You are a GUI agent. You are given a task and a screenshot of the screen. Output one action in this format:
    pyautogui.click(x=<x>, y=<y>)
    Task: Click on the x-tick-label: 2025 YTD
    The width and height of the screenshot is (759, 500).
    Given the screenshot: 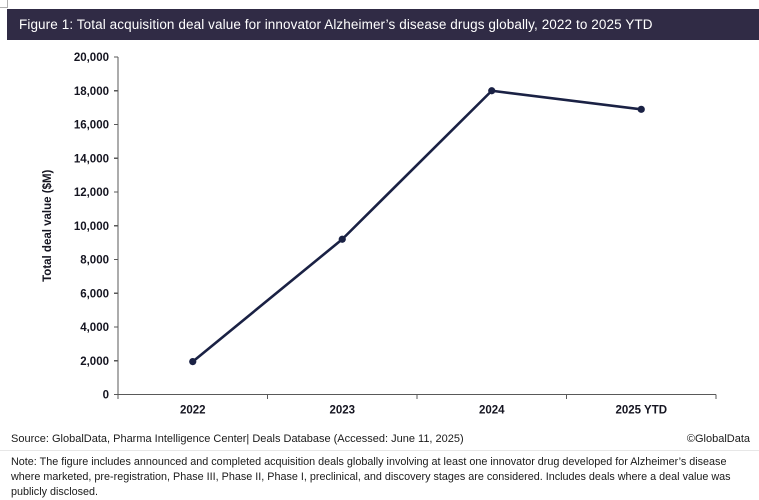 What is the action you would take?
    pyautogui.click(x=641, y=411)
    